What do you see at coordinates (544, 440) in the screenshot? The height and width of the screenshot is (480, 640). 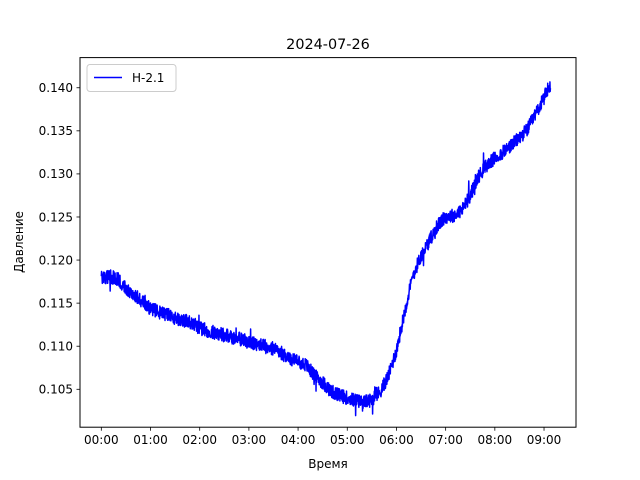 I see `x-tick-label: 09:00` at bounding box center [544, 440].